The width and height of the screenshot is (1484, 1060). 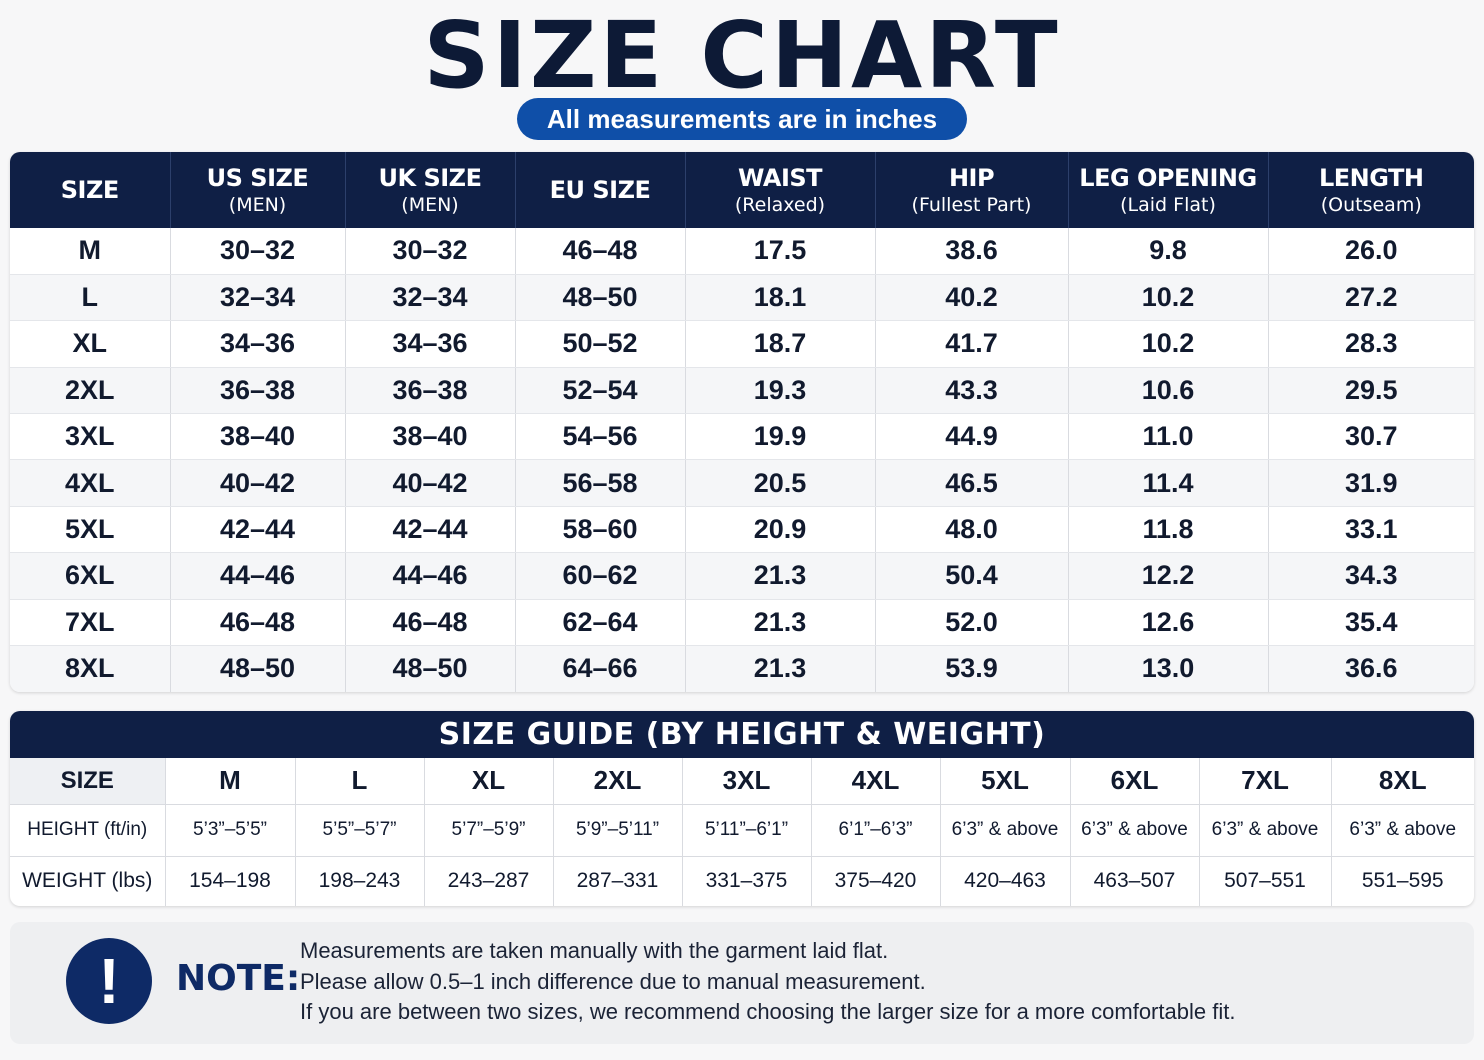 I want to click on guide-height-cell: 5’7”–5’9”, so click(x=489, y=830).